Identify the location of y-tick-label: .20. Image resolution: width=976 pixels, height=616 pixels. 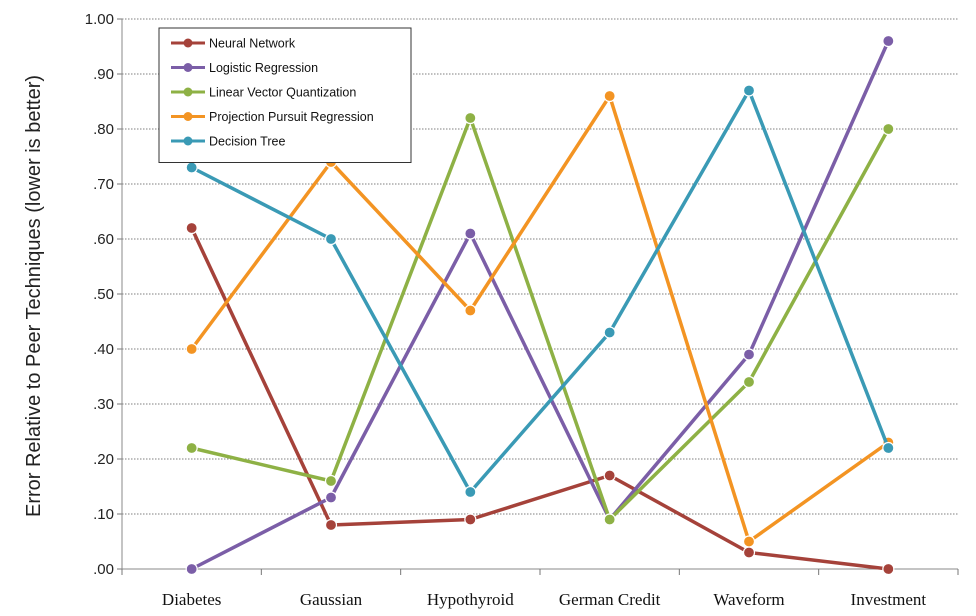
(103, 459).